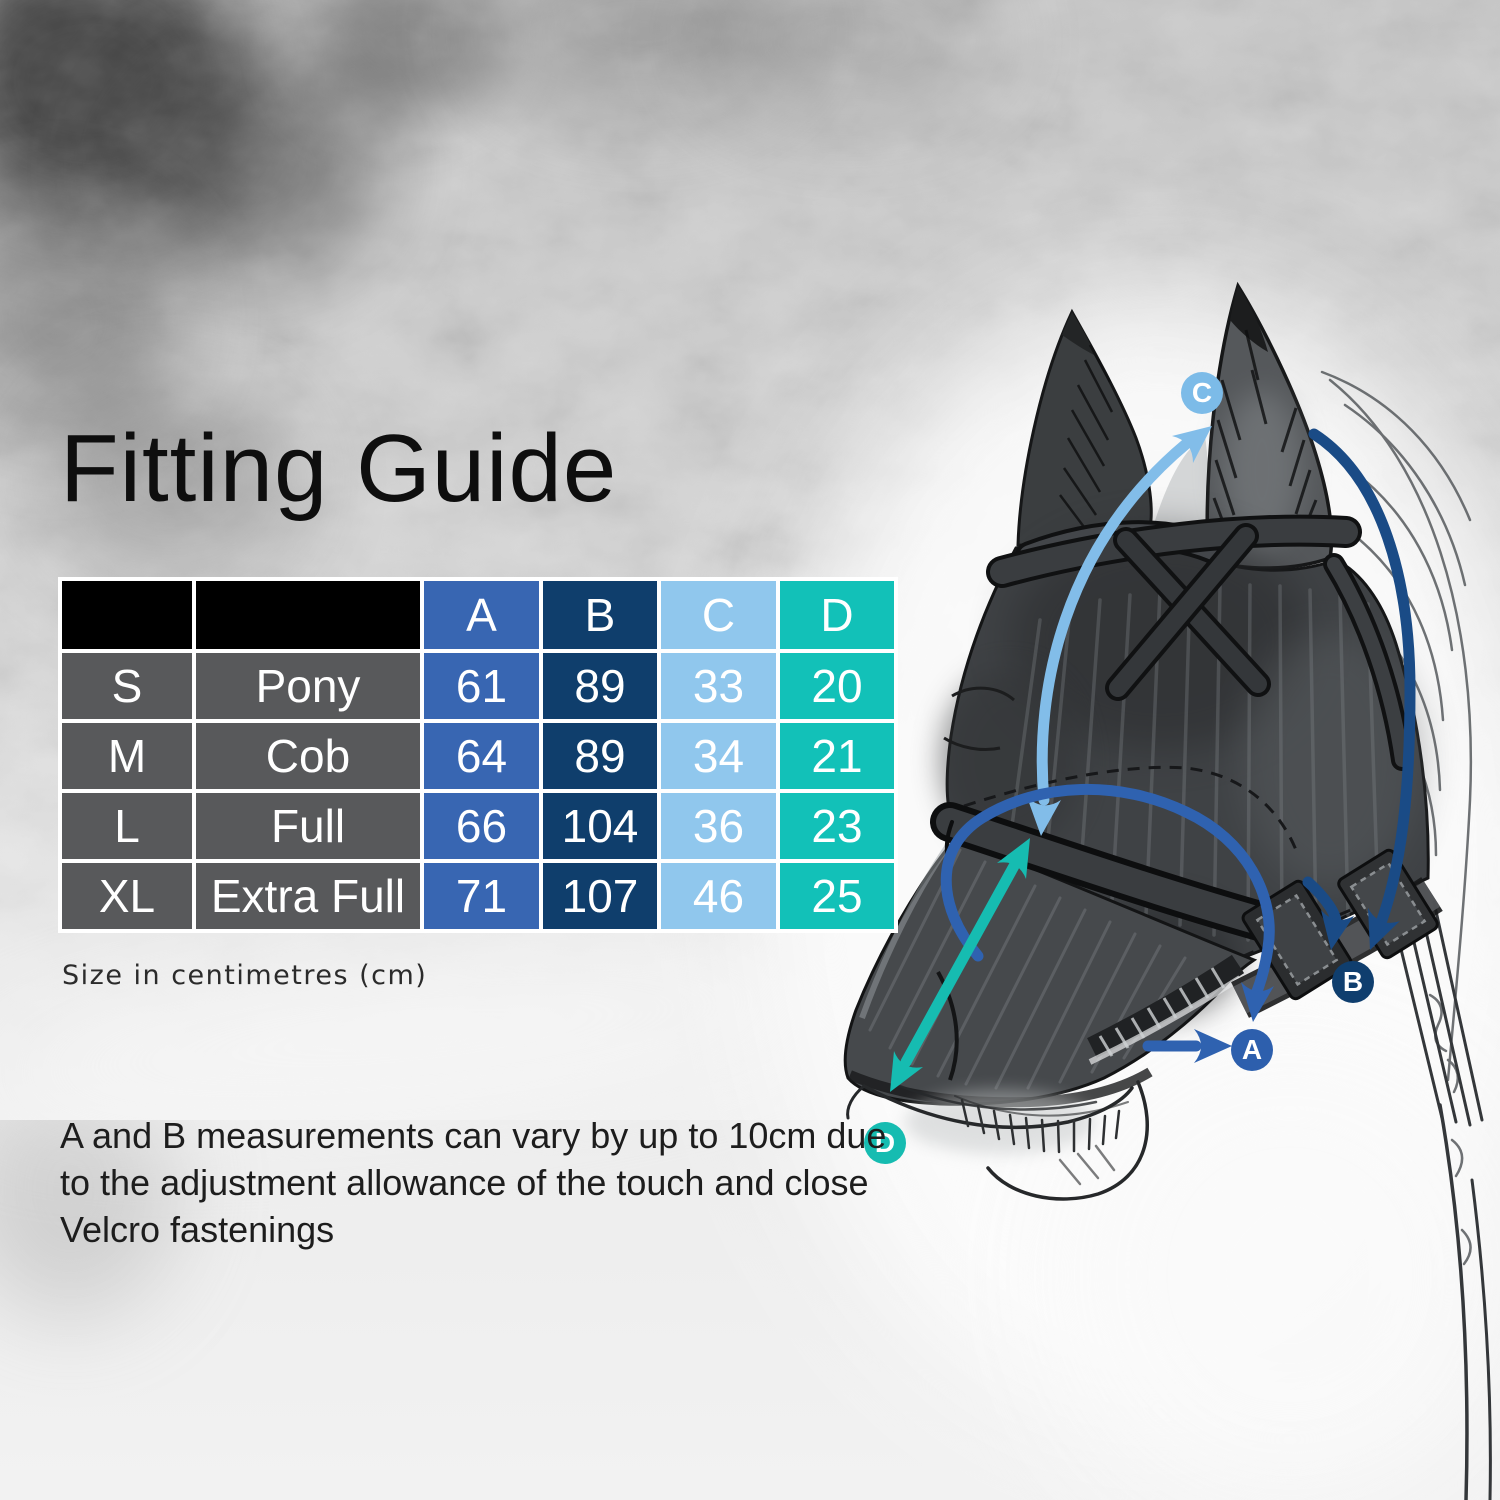  What do you see at coordinates (718, 826) in the screenshot?
I see `value-cell-c: 36` at bounding box center [718, 826].